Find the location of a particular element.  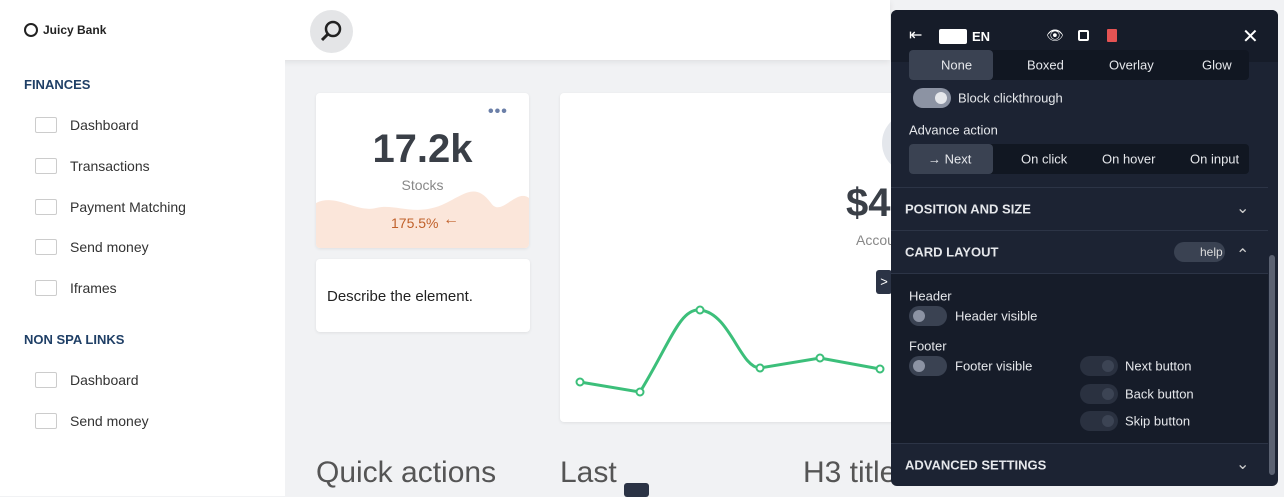

toggle-label: Header visible is located at coordinates (996, 316).